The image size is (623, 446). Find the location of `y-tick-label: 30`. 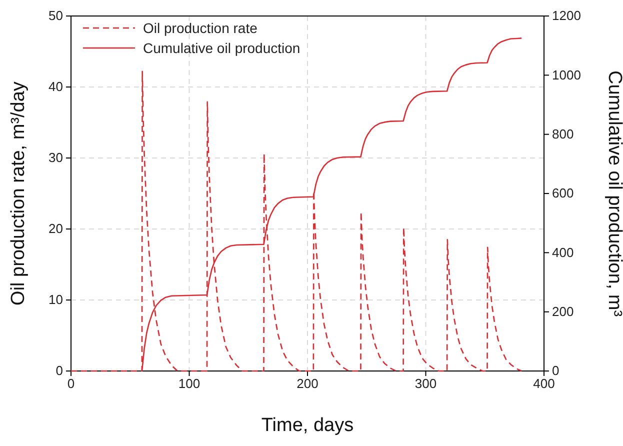

y-tick-label: 30 is located at coordinates (55, 158).